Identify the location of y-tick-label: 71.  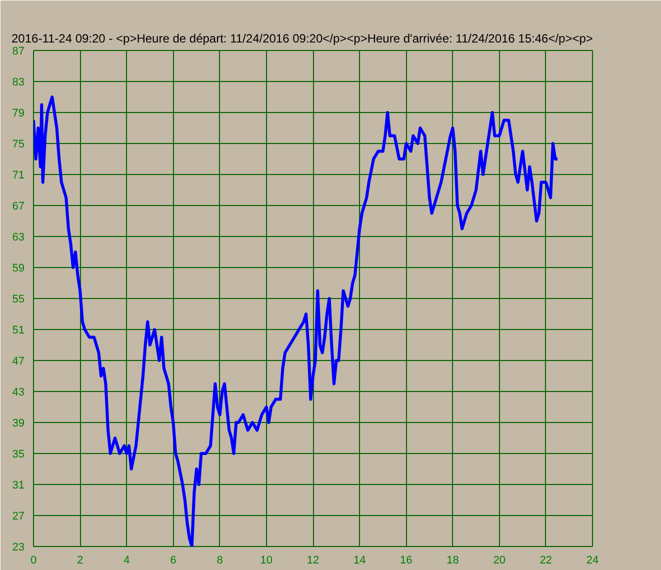
(18, 176).